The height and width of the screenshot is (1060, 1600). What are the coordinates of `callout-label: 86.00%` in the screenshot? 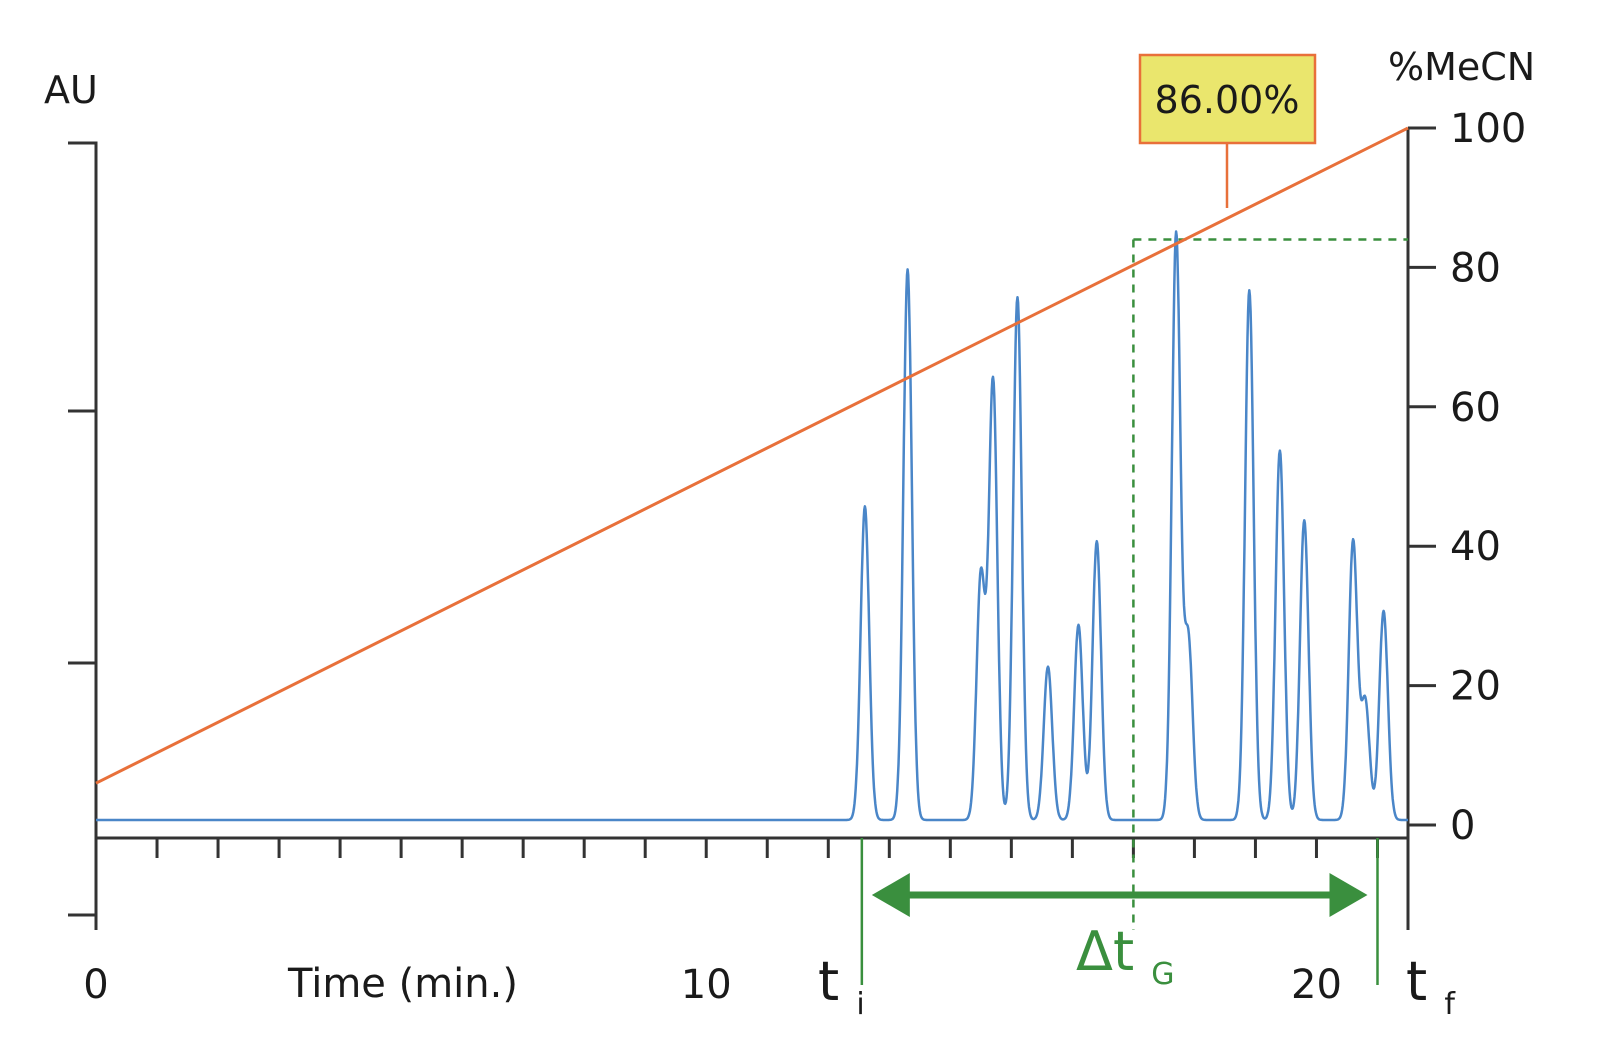 It's located at (1227, 100).